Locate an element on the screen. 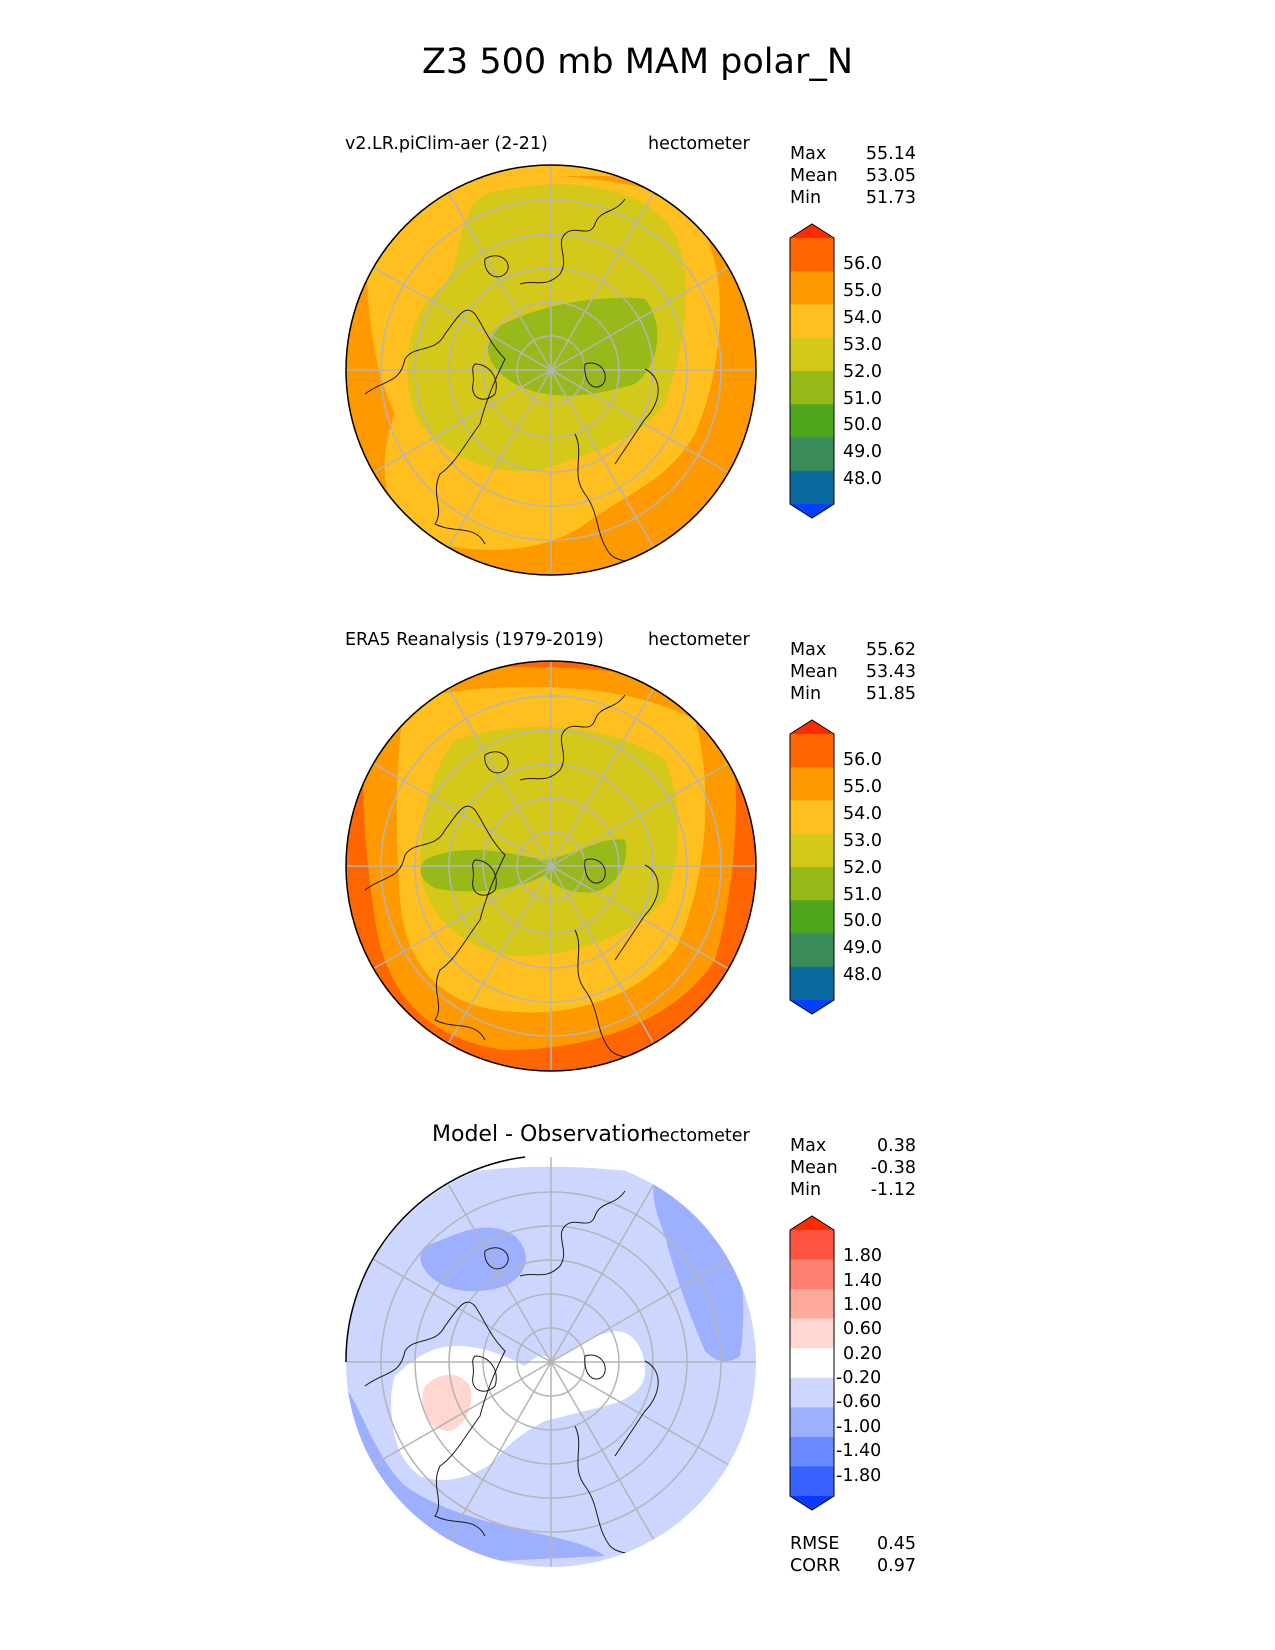 This screenshot has width=1275, height=1650. colorbar-tick-label: -1.80 is located at coordinates (859, 1476).